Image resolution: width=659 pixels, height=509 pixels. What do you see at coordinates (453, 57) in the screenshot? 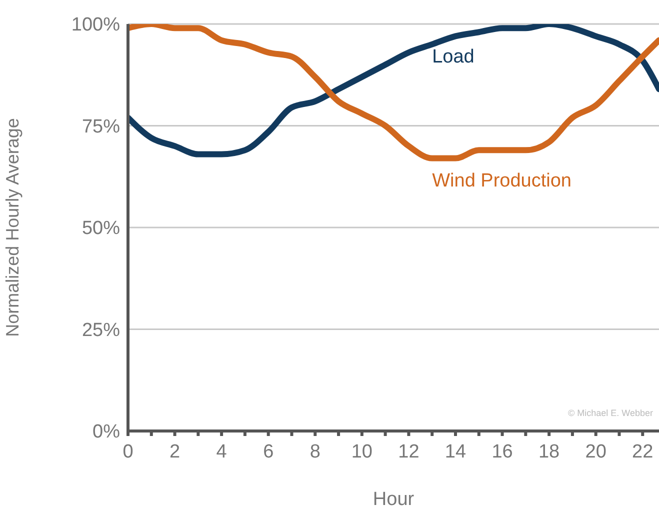
I see `series-label: Load` at bounding box center [453, 57].